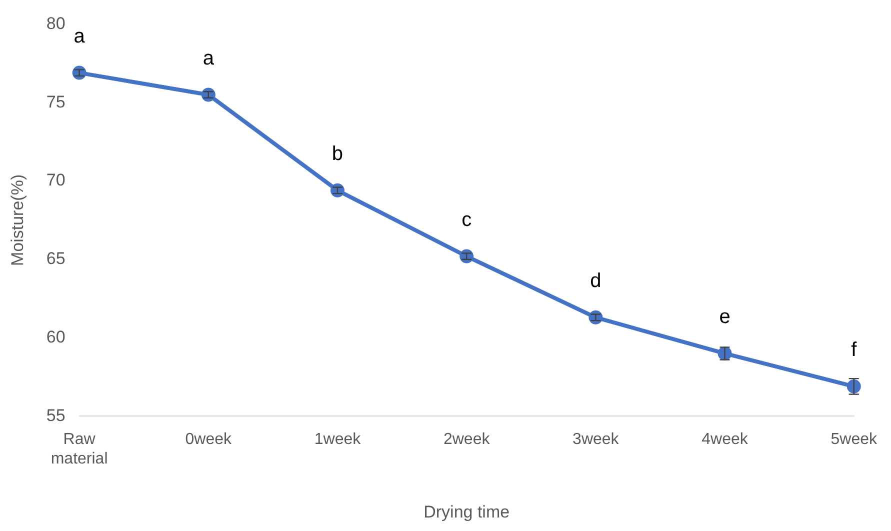 The width and height of the screenshot is (891, 531). What do you see at coordinates (467, 512) in the screenshot?
I see `x-axis-title: Drying time` at bounding box center [467, 512].